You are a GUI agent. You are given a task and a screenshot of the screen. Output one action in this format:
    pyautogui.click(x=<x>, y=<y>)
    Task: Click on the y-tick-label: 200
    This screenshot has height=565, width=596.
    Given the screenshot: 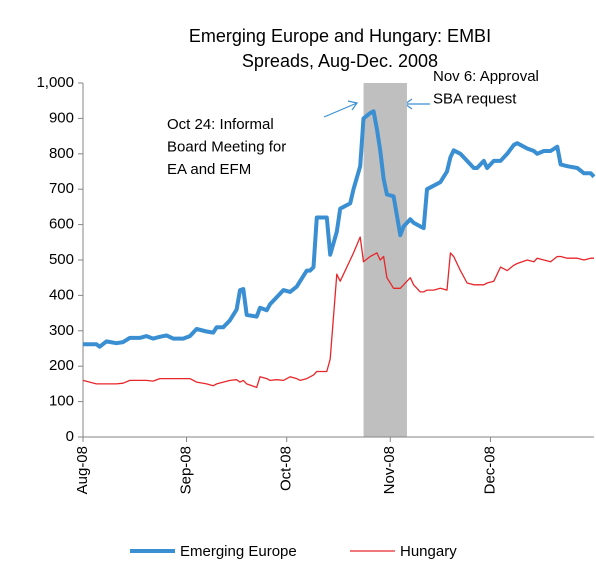 What is the action you would take?
    pyautogui.click(x=61, y=365)
    